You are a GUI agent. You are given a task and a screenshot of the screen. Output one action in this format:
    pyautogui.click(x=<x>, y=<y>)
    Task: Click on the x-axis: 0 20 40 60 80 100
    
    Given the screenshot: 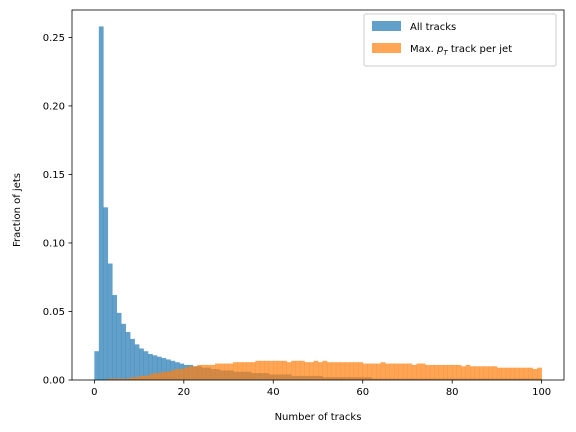 What is the action you would take?
    pyautogui.click(x=321, y=389)
    